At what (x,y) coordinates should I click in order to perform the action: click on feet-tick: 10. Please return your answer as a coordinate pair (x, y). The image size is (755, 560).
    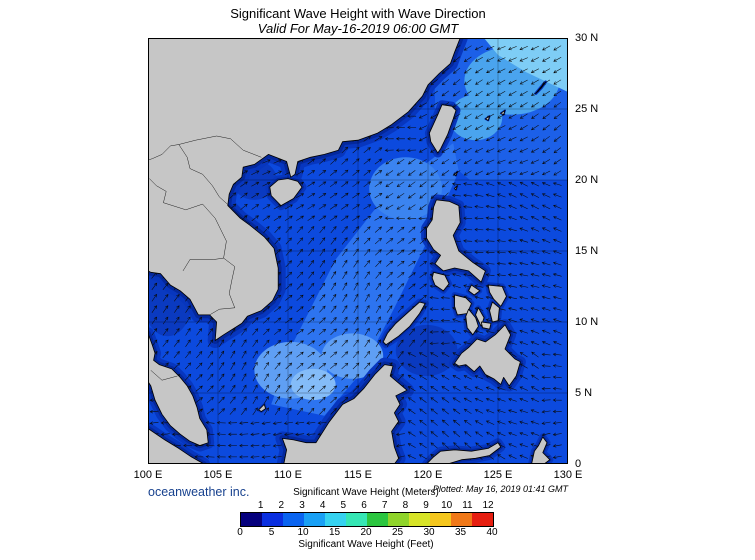
    Looking at the image, I should click on (303, 532).